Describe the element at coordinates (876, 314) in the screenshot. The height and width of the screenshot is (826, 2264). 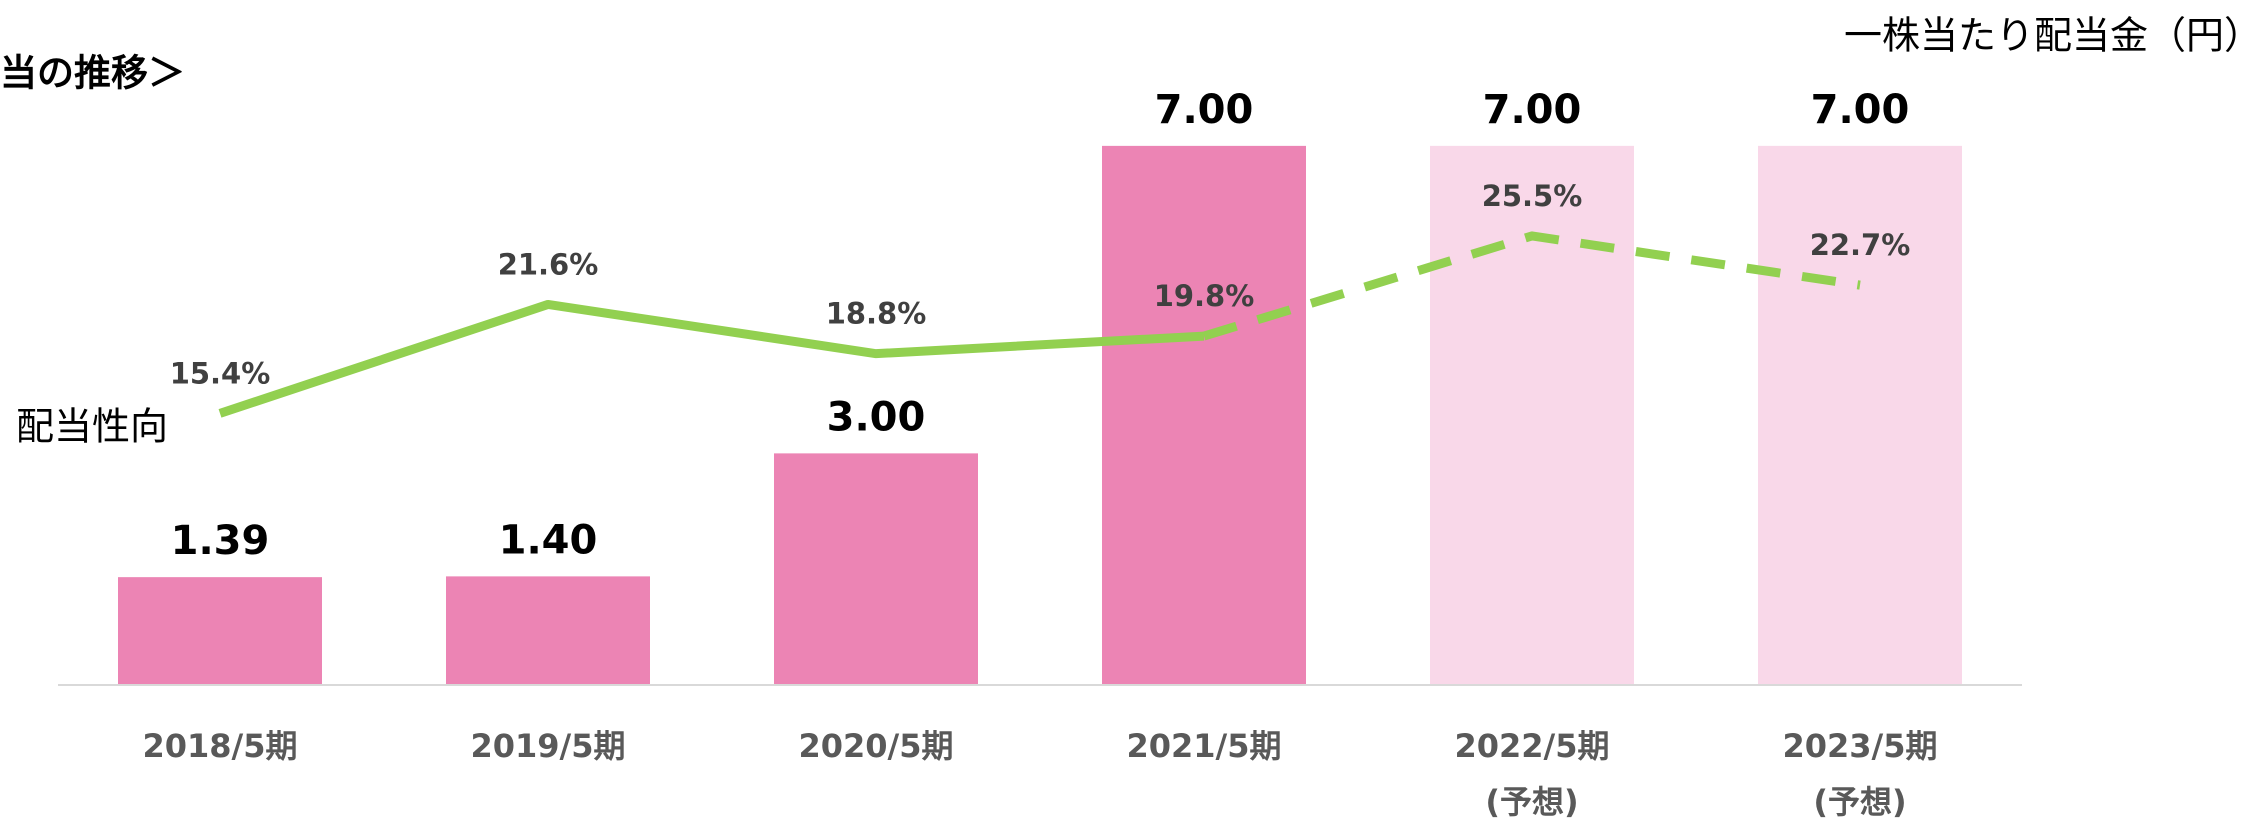
I see `line-value-label: 18.8%` at that location.